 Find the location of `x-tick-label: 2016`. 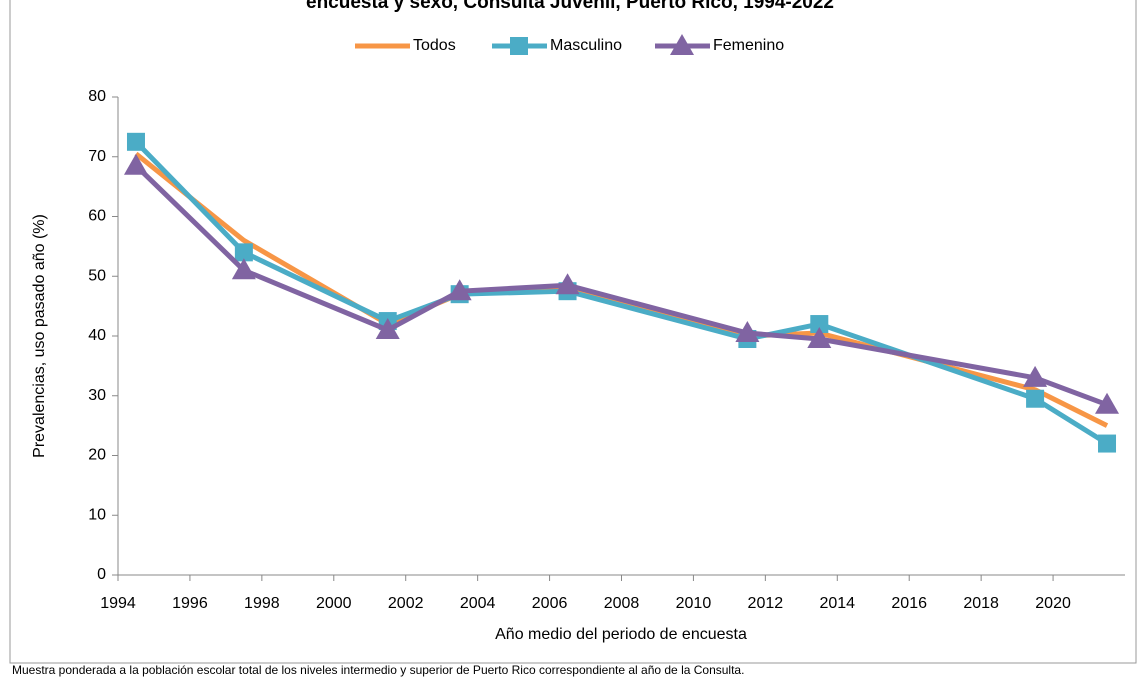

x-tick-label: 2016 is located at coordinates (909, 603).